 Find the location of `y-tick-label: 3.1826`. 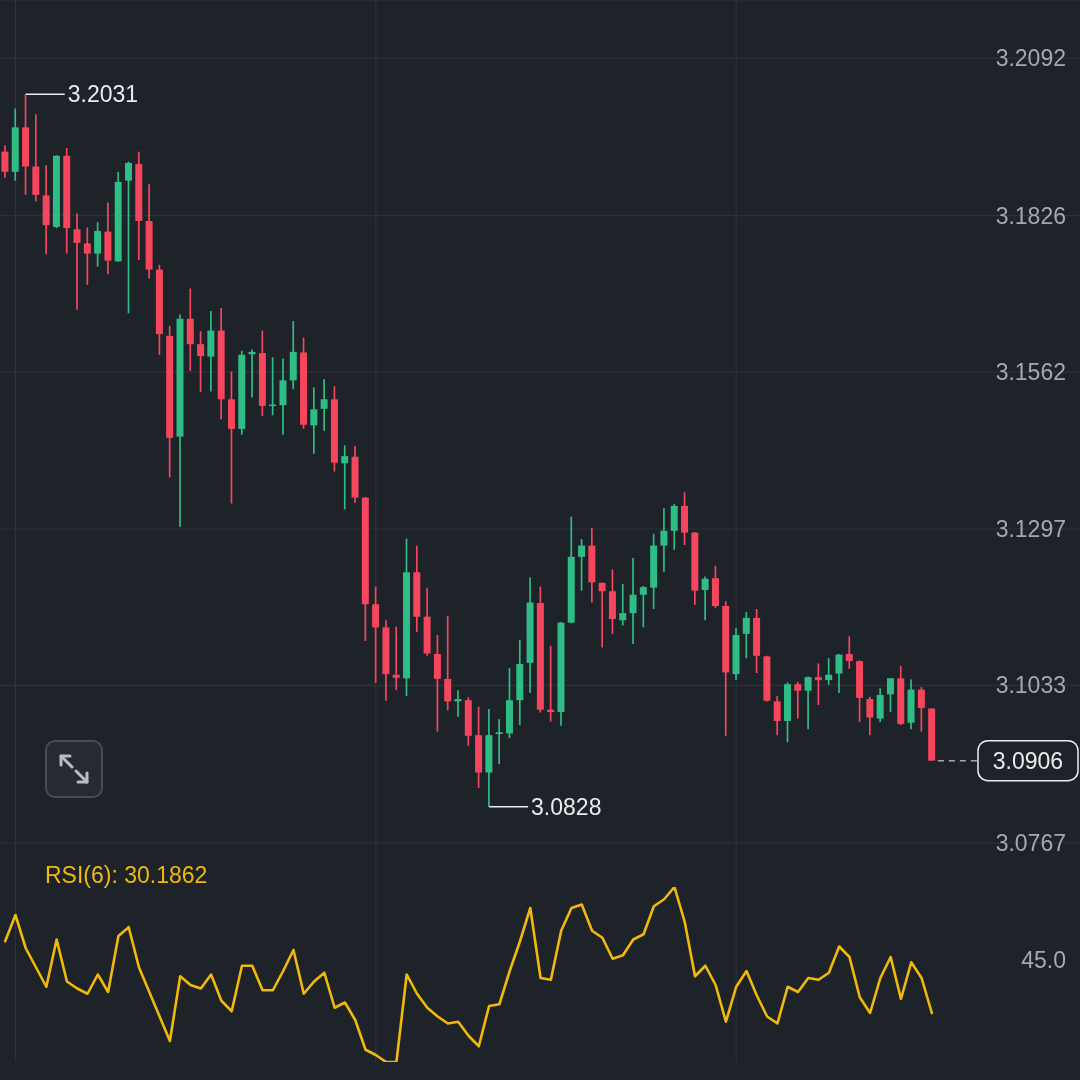

y-tick-label: 3.1826 is located at coordinates (1030, 215).